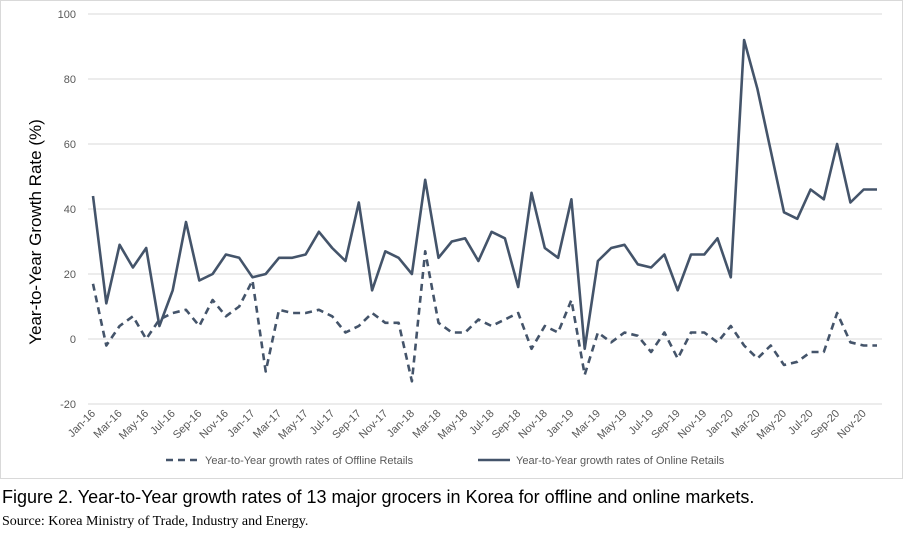  What do you see at coordinates (70, 80) in the screenshot?
I see `y-tick-label: 80` at bounding box center [70, 80].